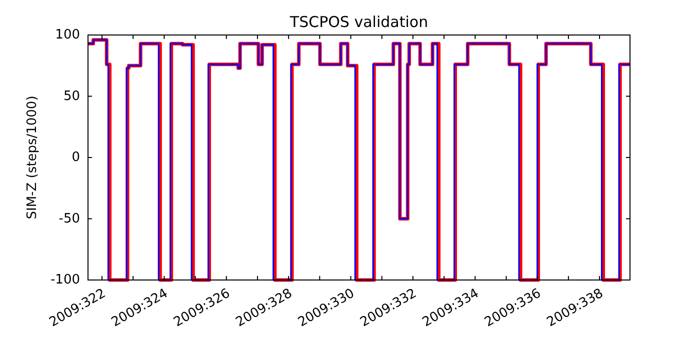 This screenshot has height=350, width=700. I want to click on y-tick-label: 100, so click(67, 35).